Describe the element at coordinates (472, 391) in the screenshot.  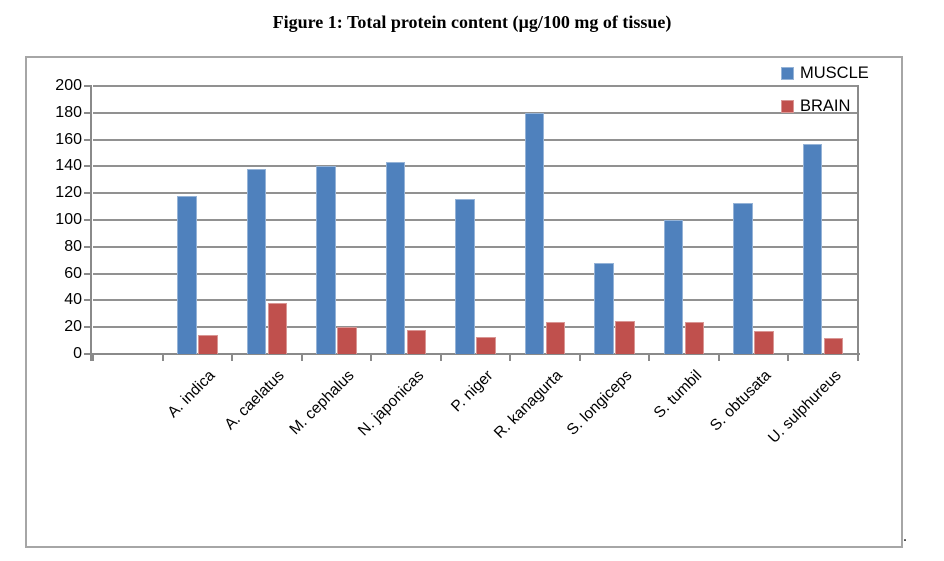
I see `x-axis-label: P. niger` at that location.